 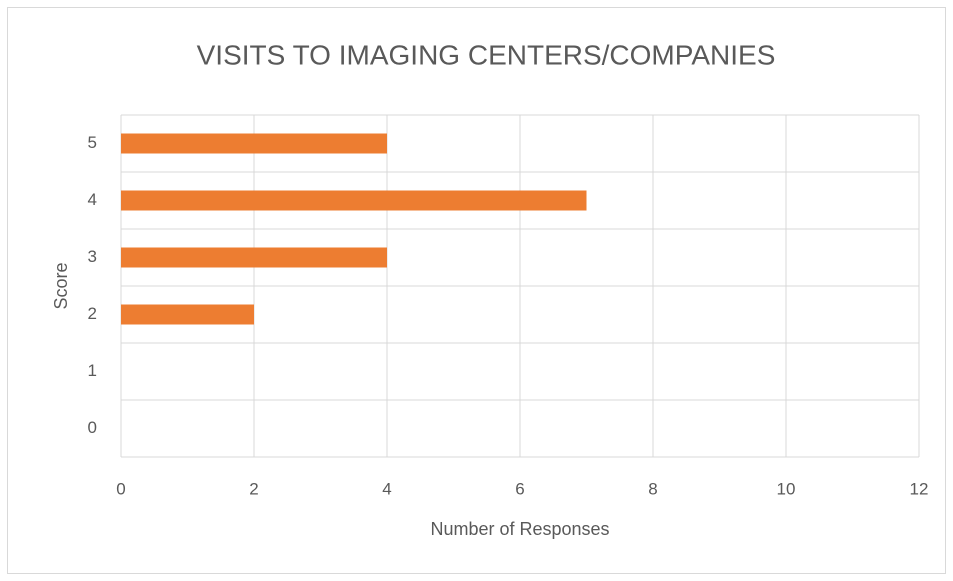 I want to click on y-tick-label: 1, so click(x=92, y=370).